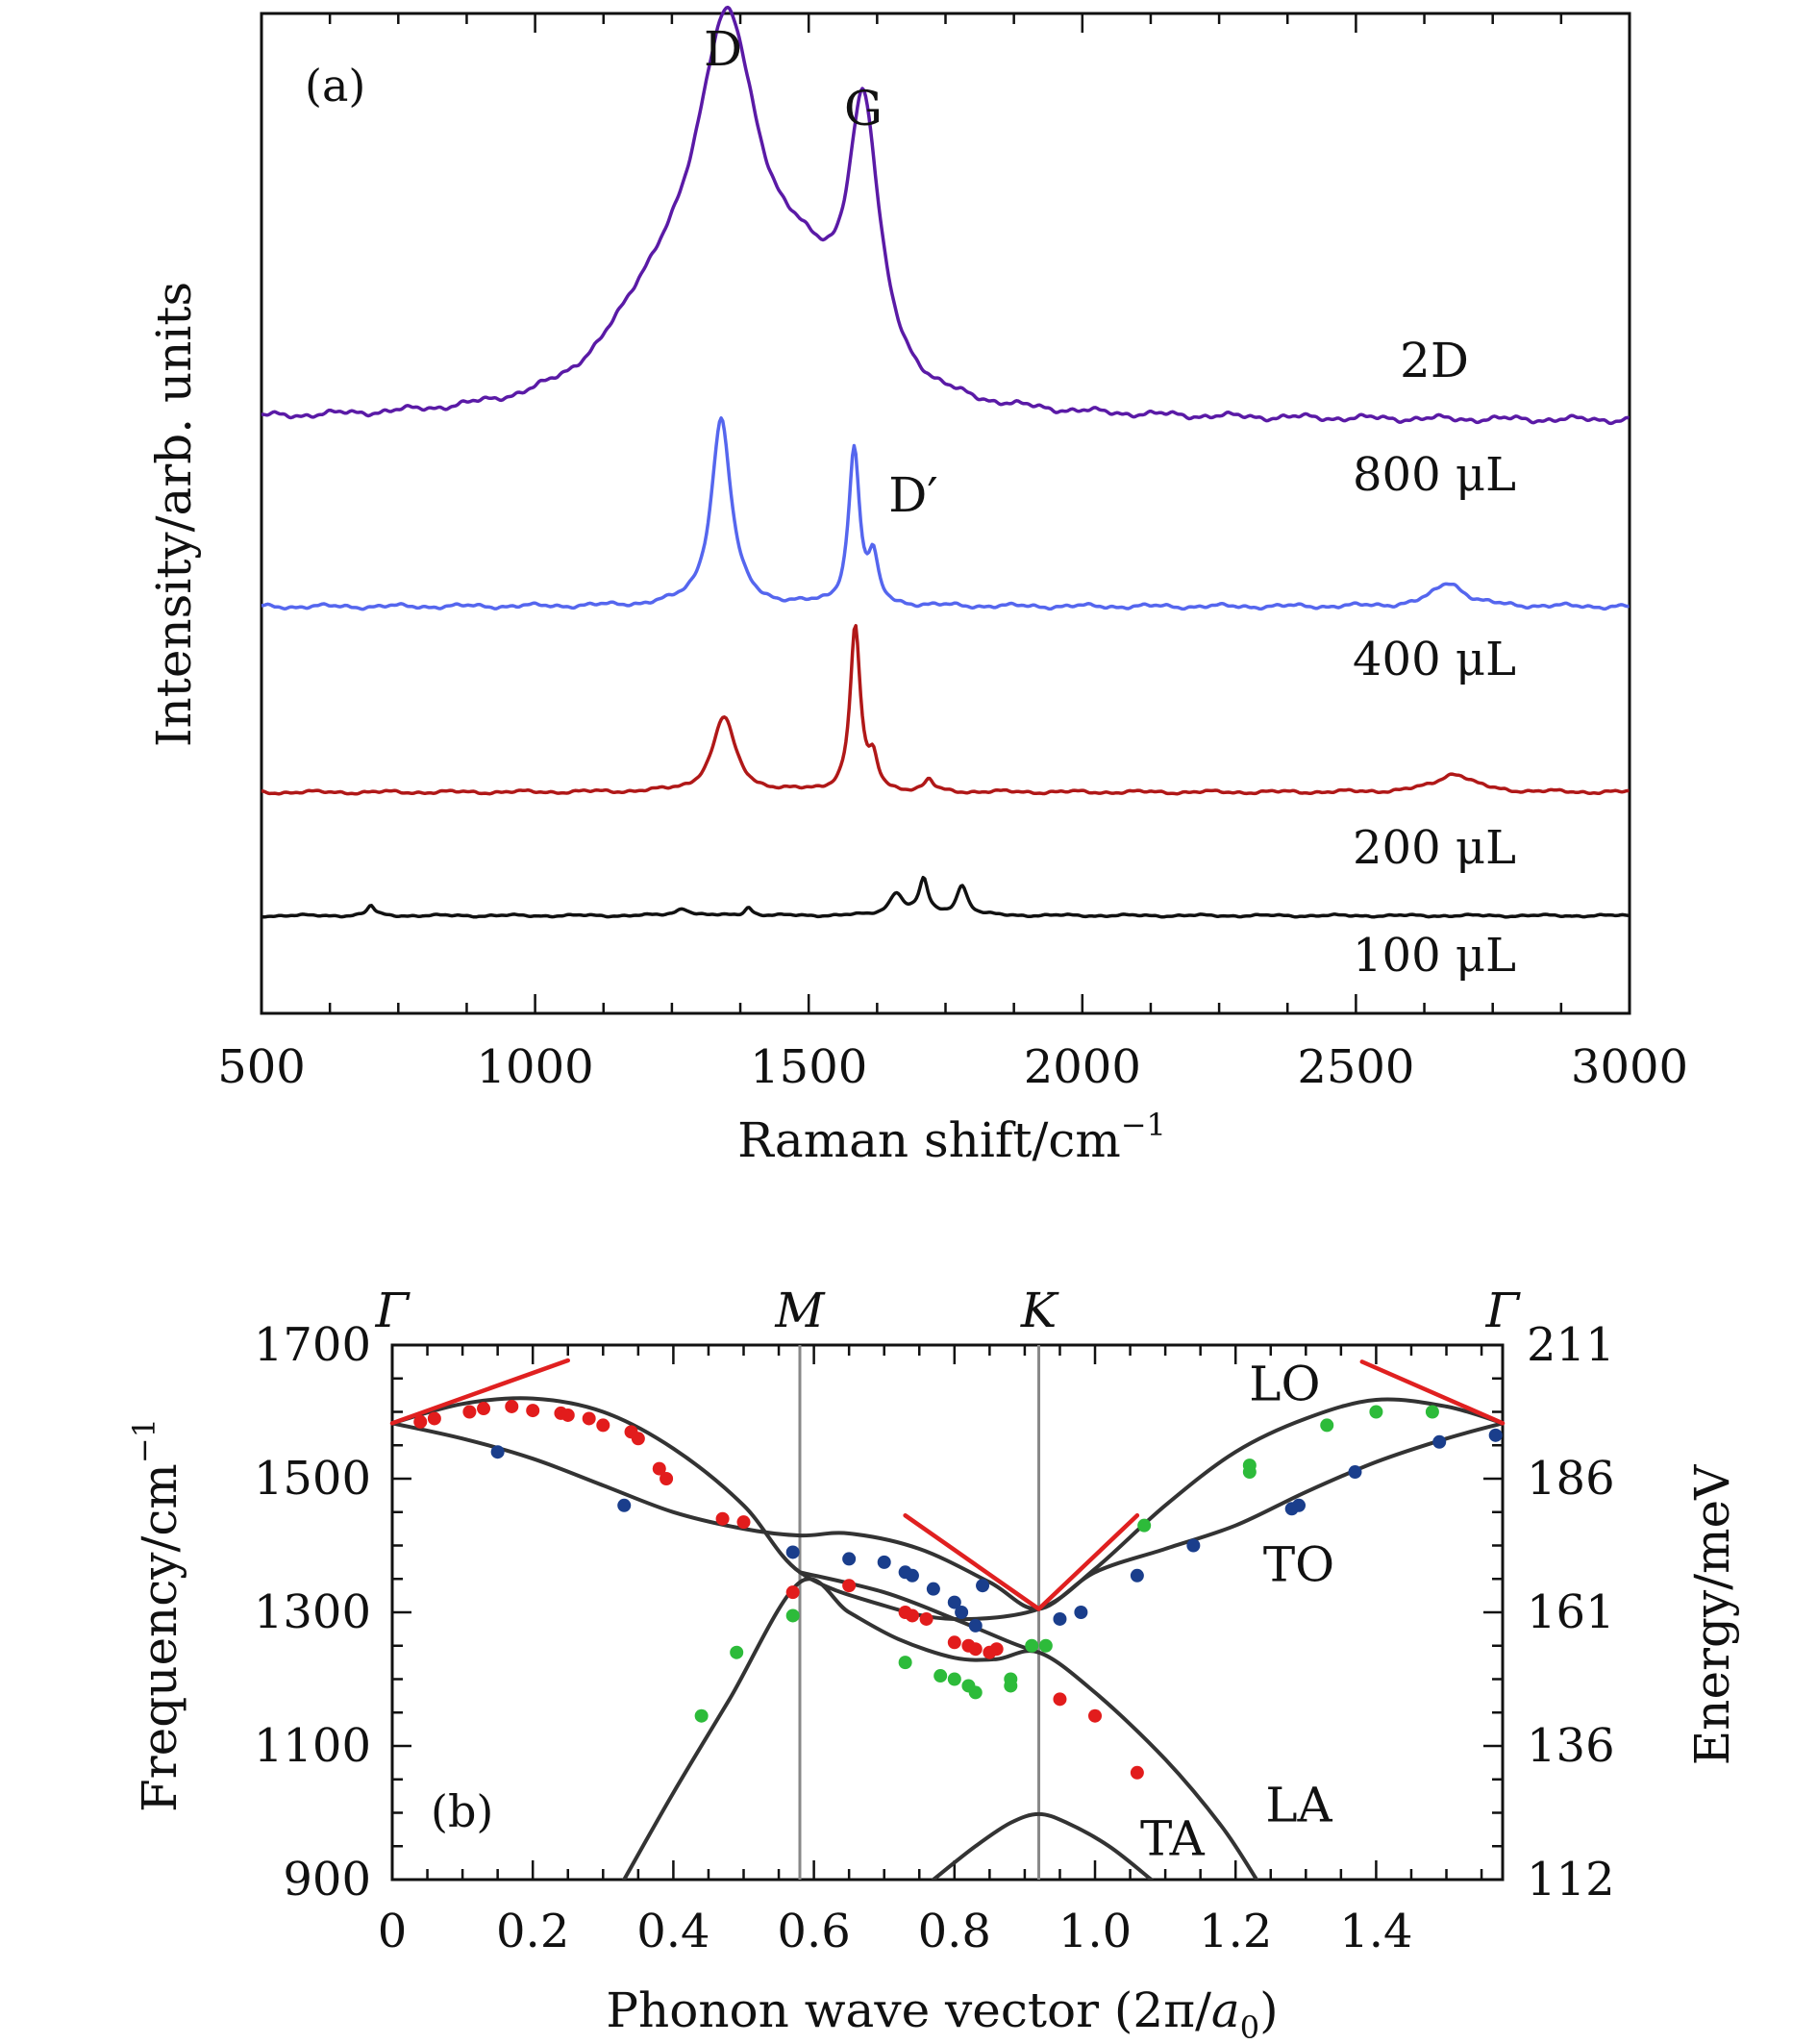 Image resolution: width=1817 pixels, height=2044 pixels. I want to click on y-tick-label-left: 900, so click(327, 1880).